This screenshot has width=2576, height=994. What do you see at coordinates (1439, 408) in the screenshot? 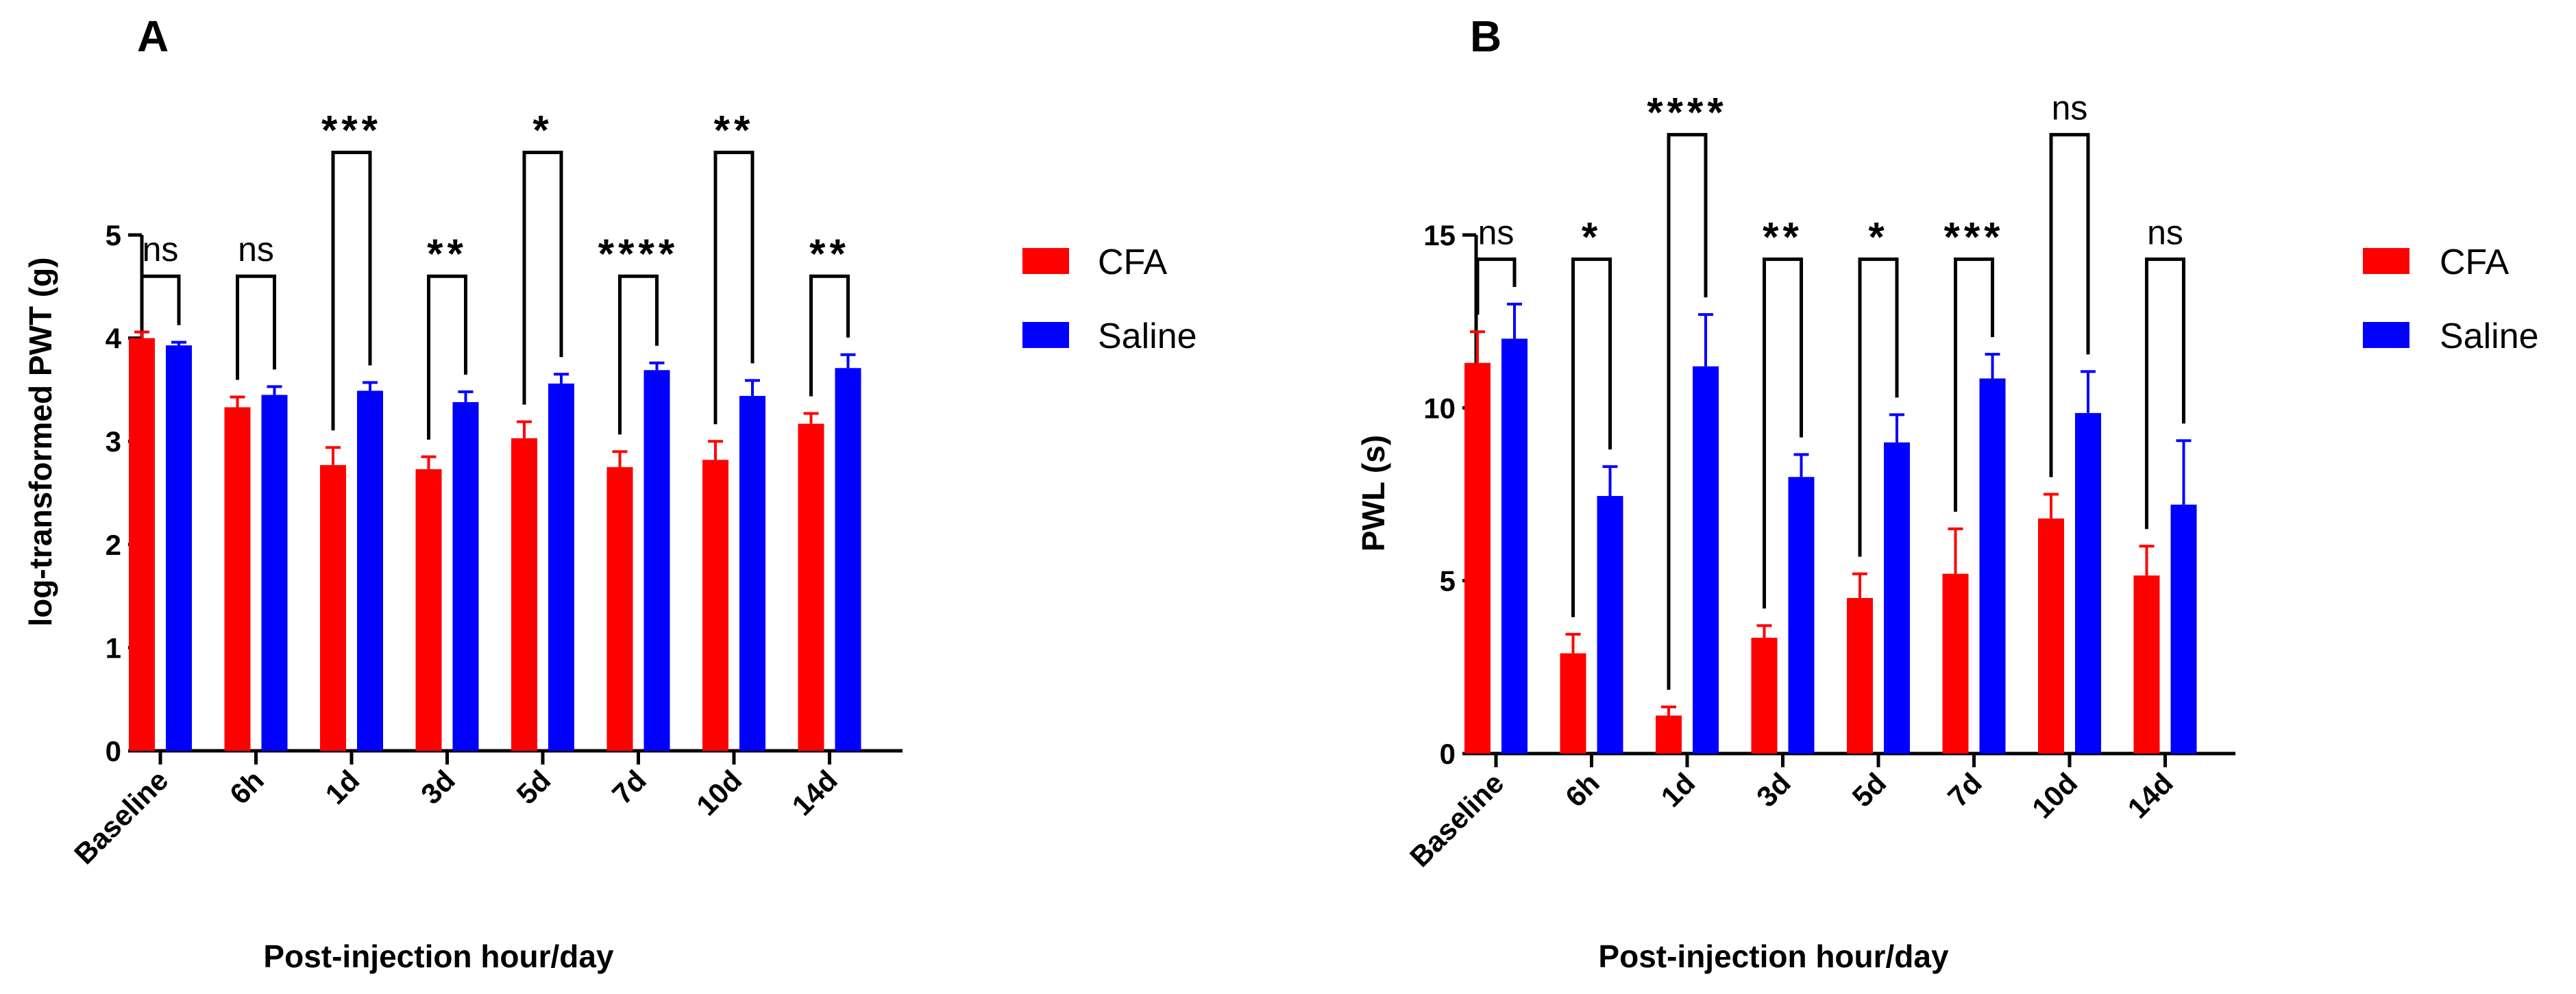
I see `y-tick-label: 10` at bounding box center [1439, 408].